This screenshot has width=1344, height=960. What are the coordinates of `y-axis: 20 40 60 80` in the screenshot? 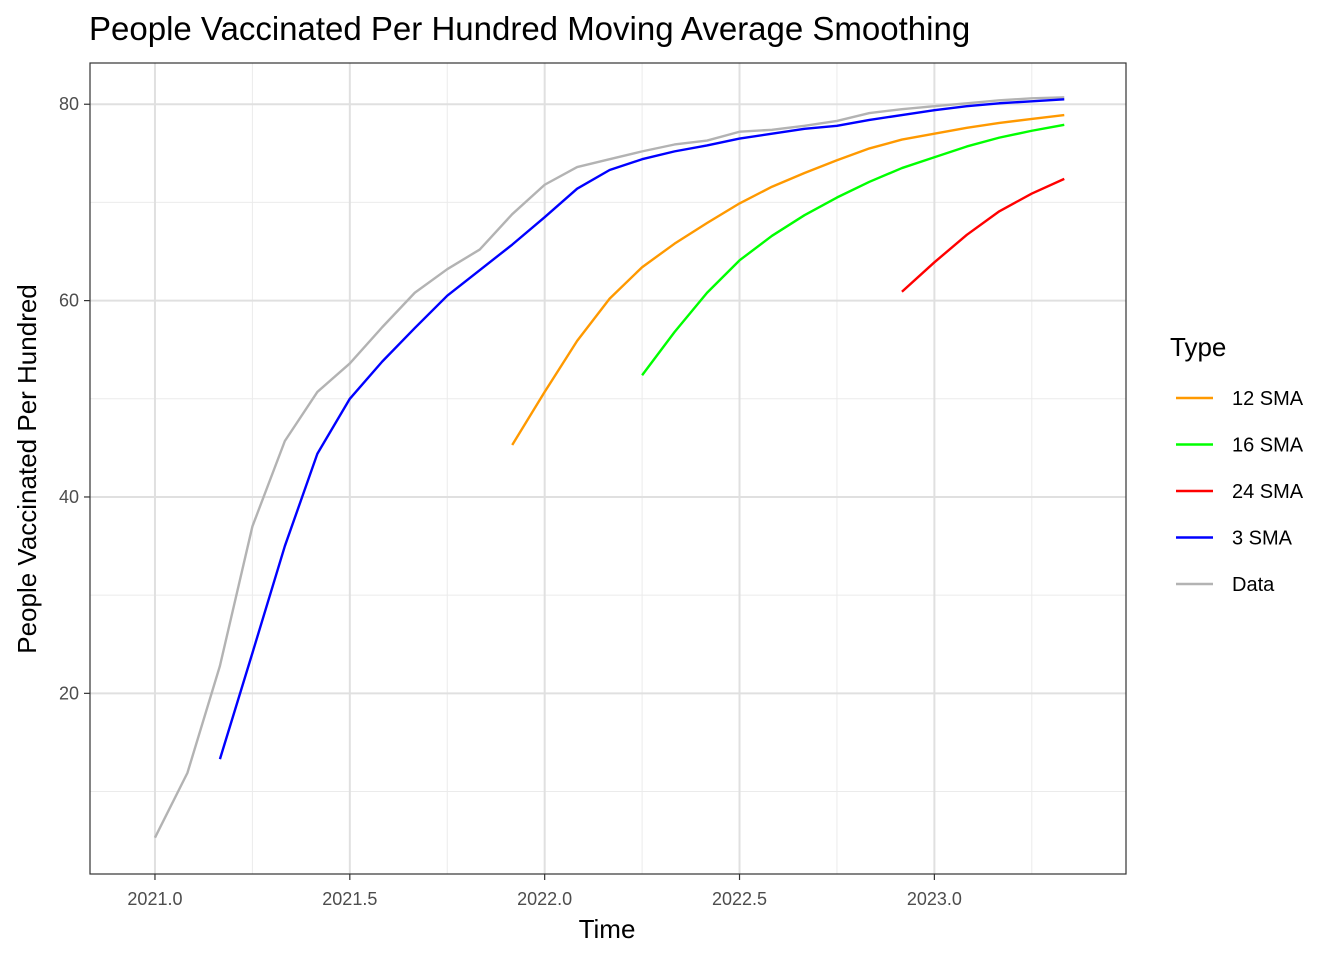 It's located at (74, 398).